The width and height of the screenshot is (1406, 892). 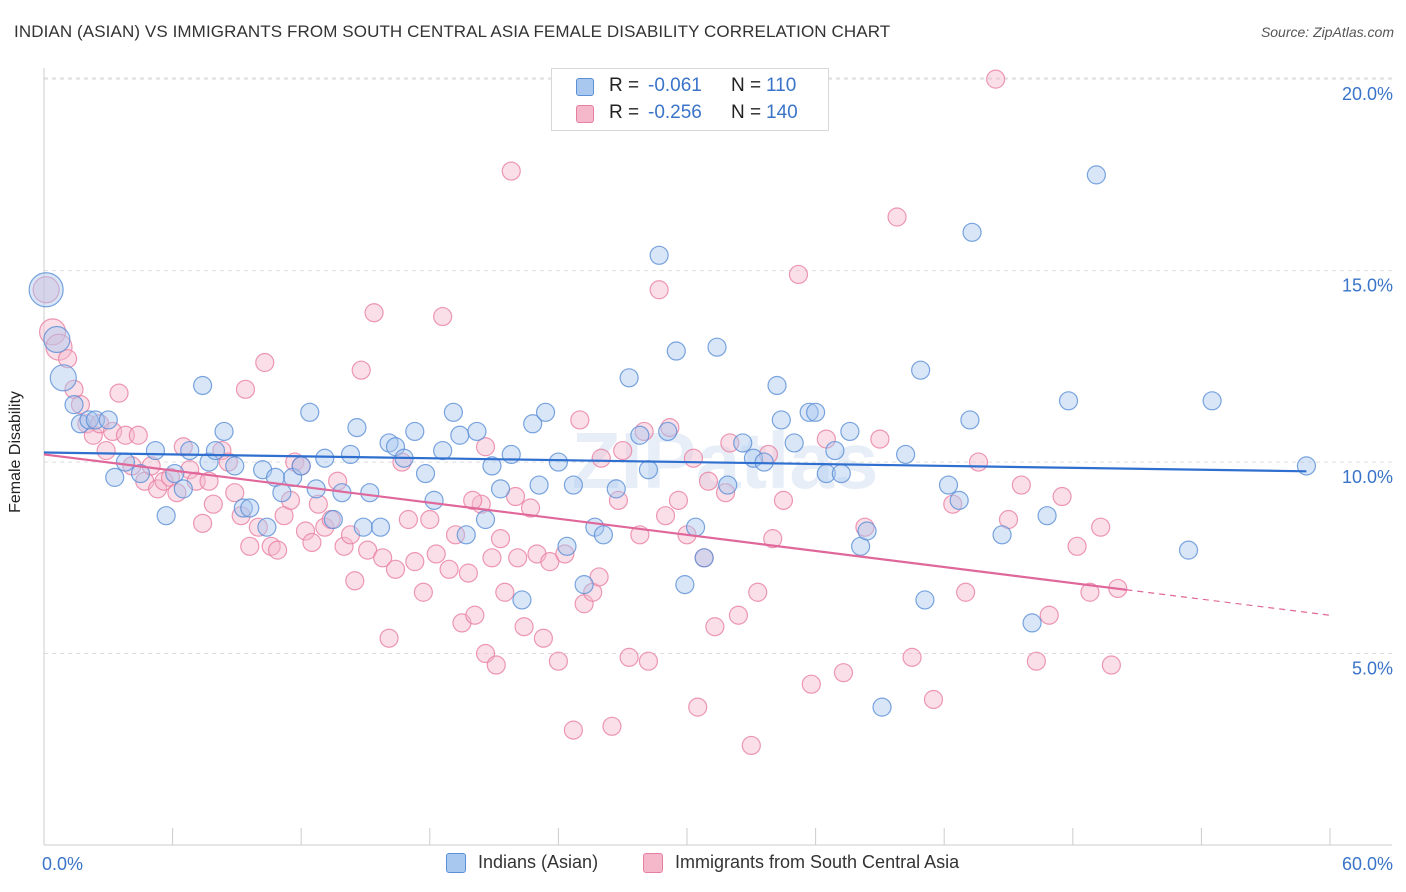 What do you see at coordinates (1372, 669) in the screenshot?
I see `y-tick-label: 5.0%` at bounding box center [1372, 669].